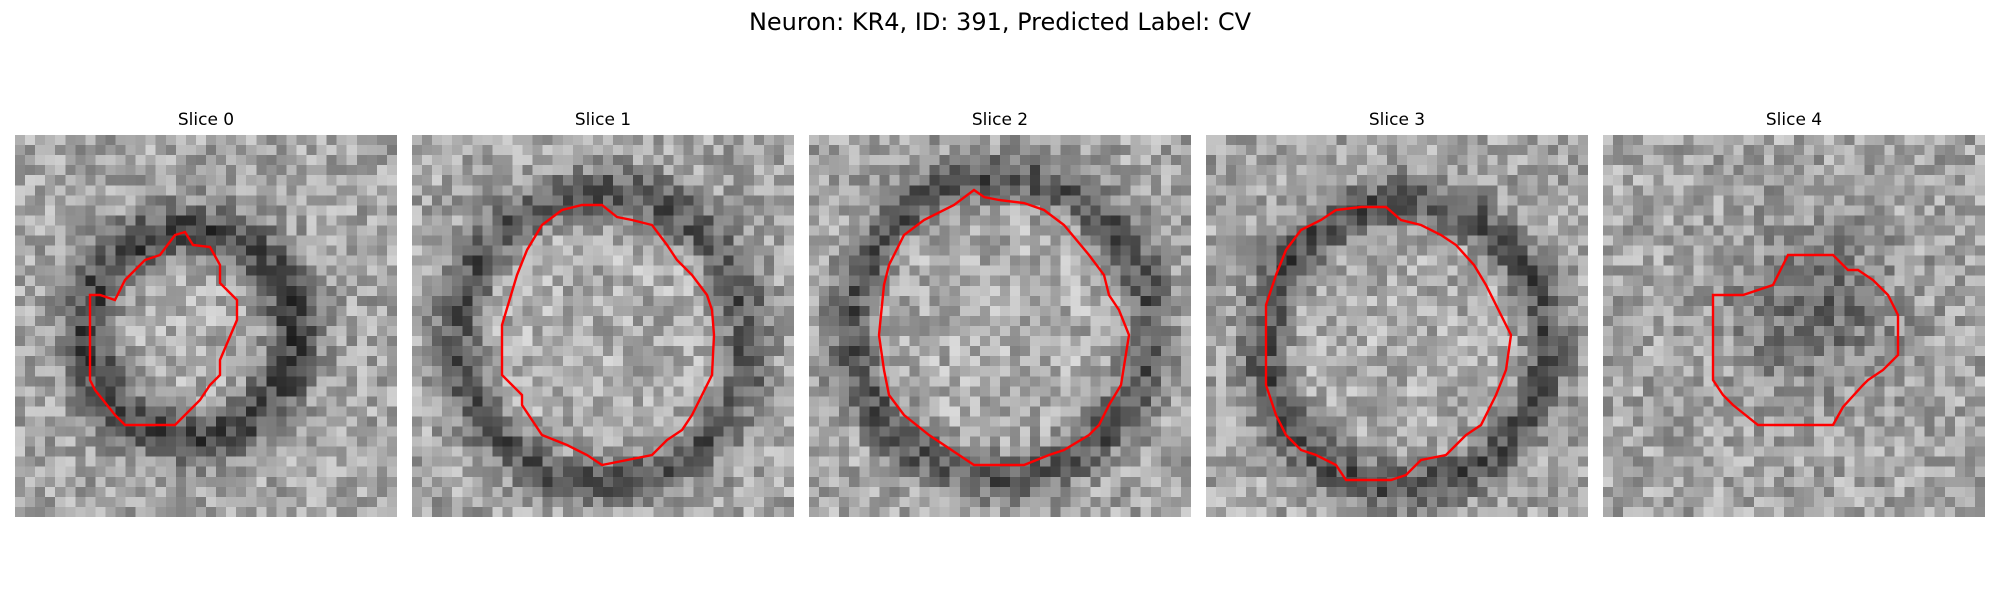  I want to click on slice-0-contour, so click(163, 328).